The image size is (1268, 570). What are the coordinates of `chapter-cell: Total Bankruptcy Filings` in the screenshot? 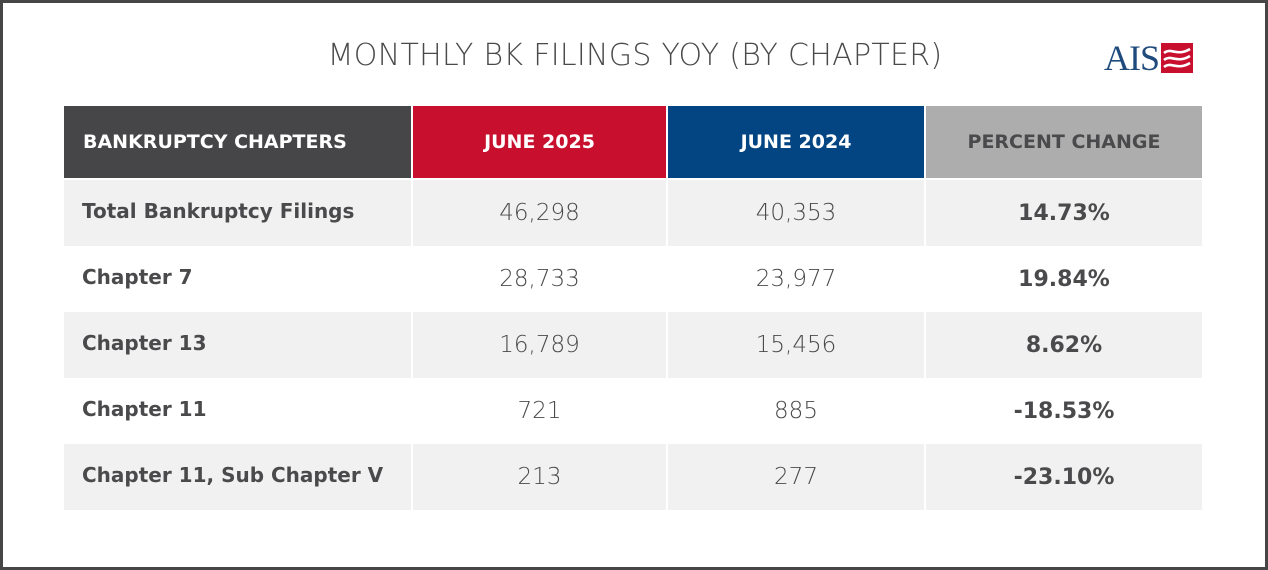 It's located at (237, 212).